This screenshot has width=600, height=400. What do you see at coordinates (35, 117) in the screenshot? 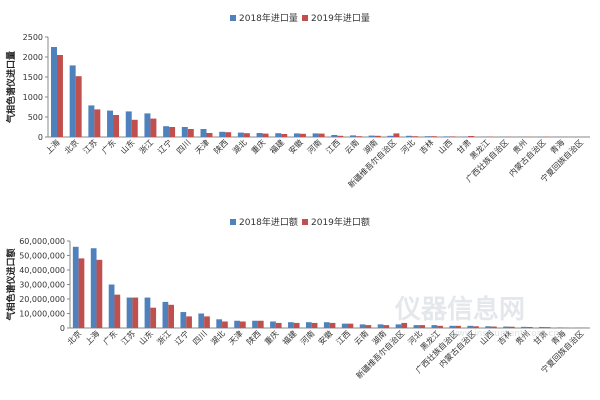
I see `y-tick-label: 500` at bounding box center [35, 117].